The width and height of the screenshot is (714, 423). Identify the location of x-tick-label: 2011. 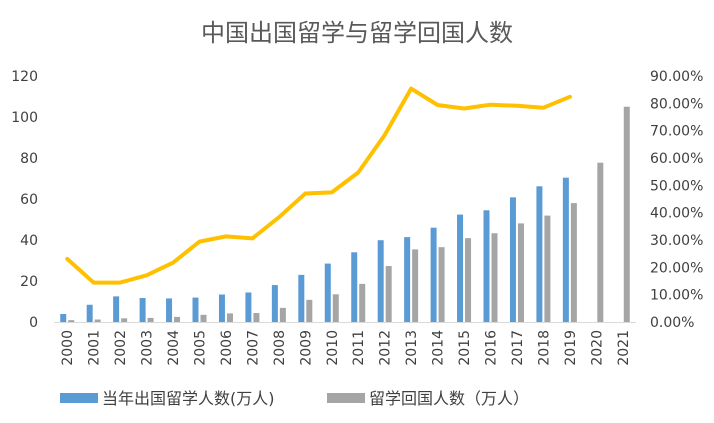
(359, 348).